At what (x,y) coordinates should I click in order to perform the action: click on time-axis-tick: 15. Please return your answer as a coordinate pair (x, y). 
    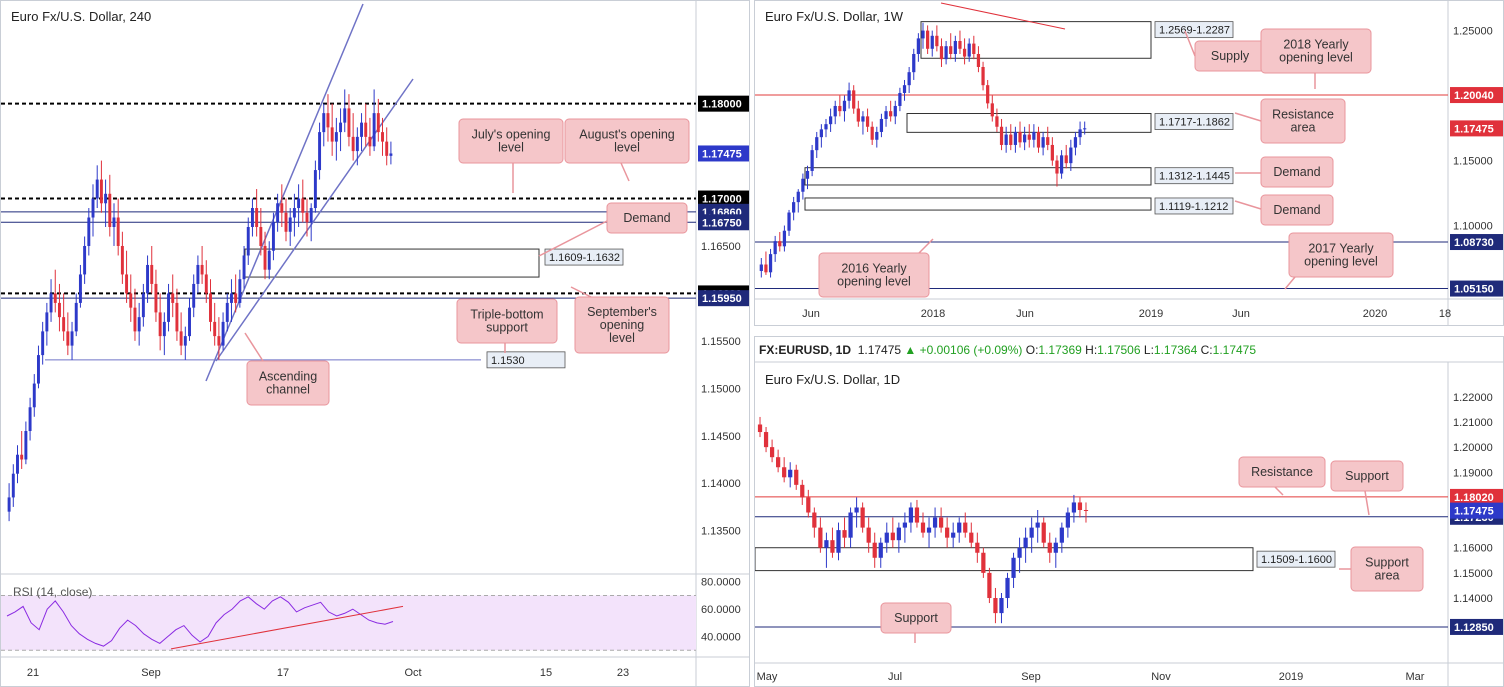
    Looking at the image, I should click on (546, 673).